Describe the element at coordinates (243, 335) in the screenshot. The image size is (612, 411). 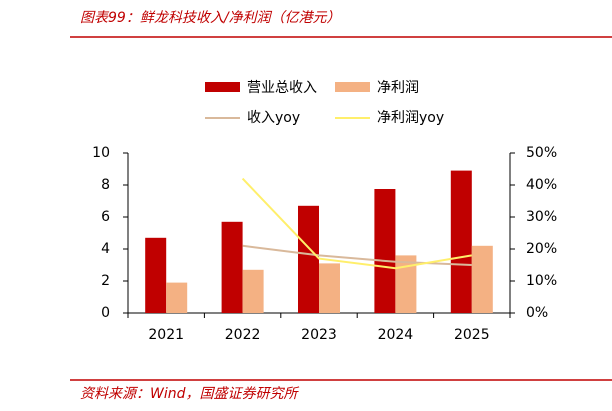
I see `x-tick-label: 2022` at that location.